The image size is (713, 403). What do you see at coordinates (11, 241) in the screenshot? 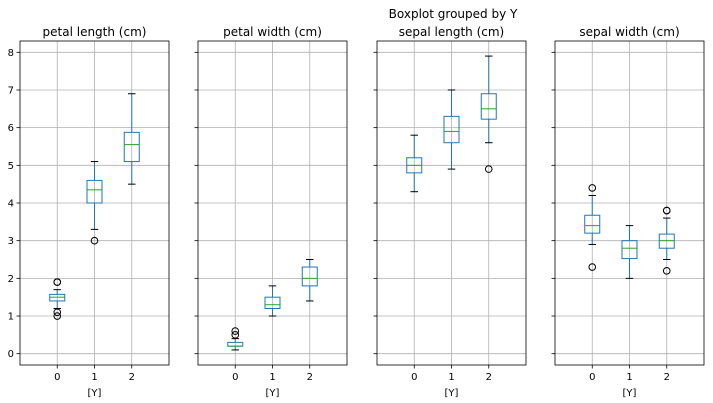
I see `y-tick-label: 3` at bounding box center [11, 241].